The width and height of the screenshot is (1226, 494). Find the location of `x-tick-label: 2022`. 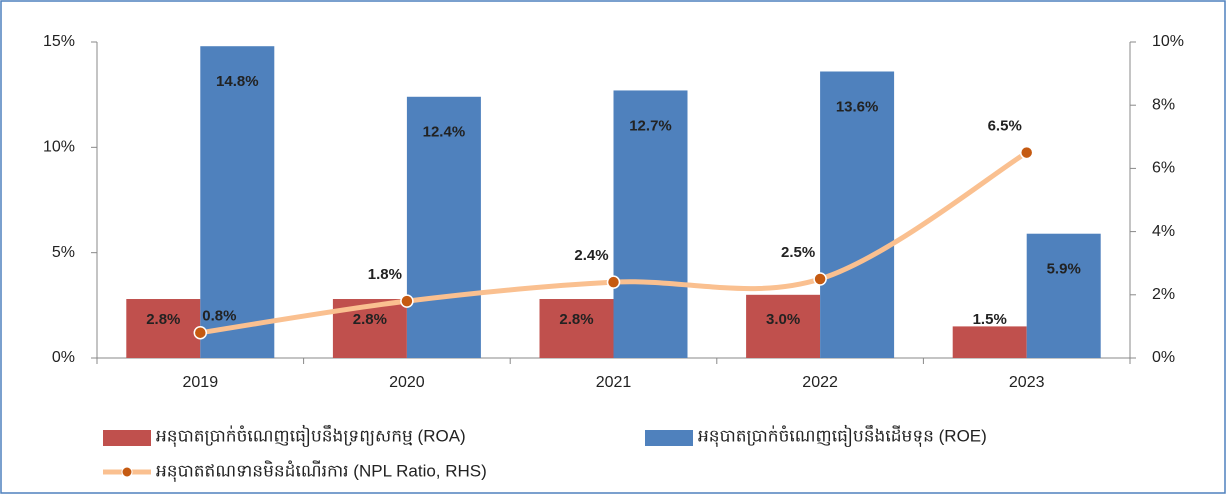

x-tick-label: 2022 is located at coordinates (820, 382).